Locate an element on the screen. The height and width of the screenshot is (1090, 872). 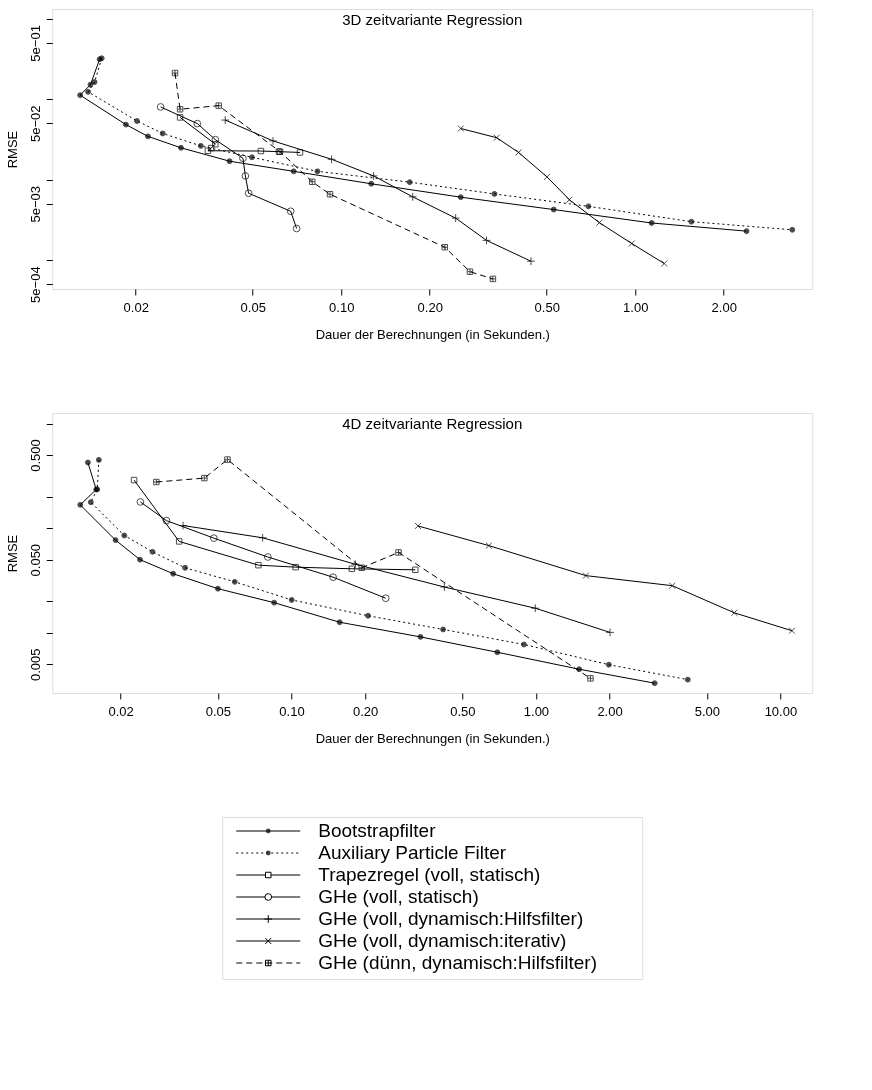
legend-label: GHe (voll, statisch) is located at coordinates (398, 896).